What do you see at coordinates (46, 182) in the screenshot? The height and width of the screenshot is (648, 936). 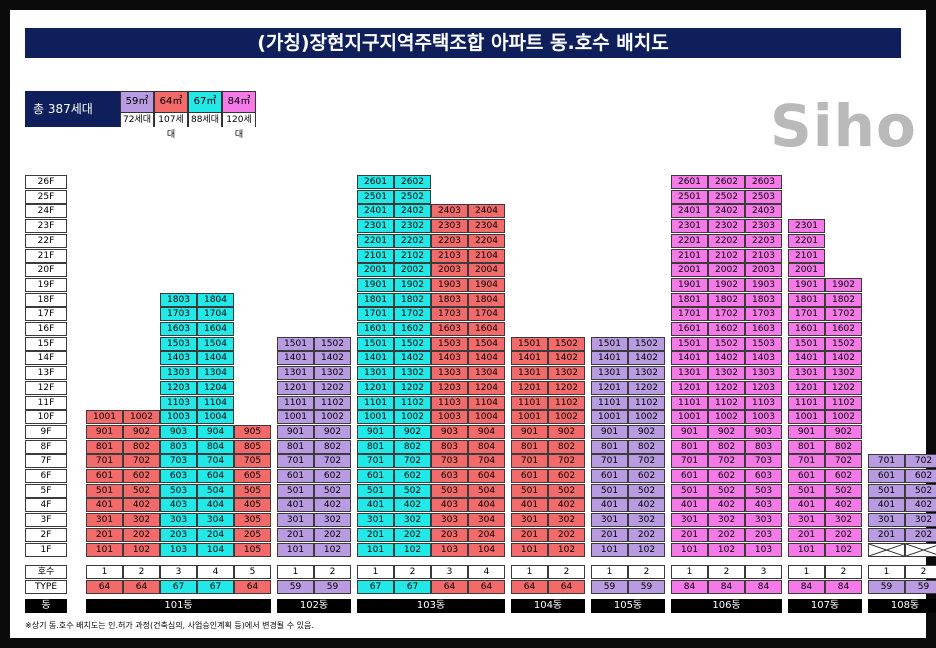 I see `floor-label: 26F` at bounding box center [46, 182].